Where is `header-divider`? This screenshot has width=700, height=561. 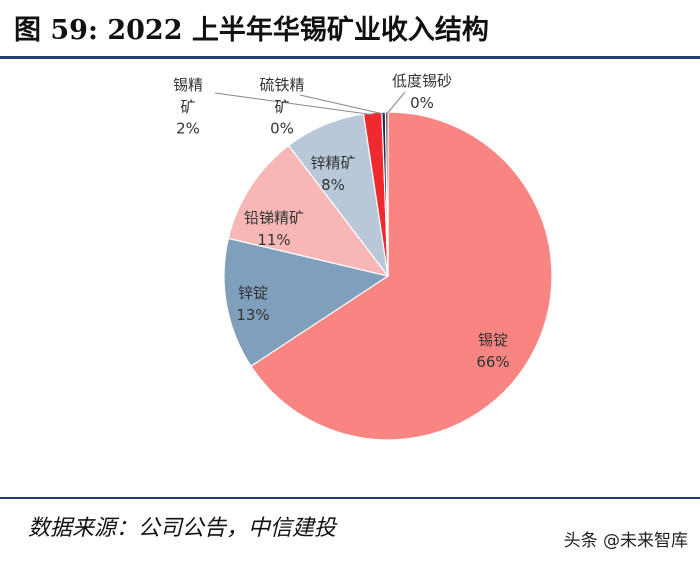 header-divider is located at coordinates (350, 57).